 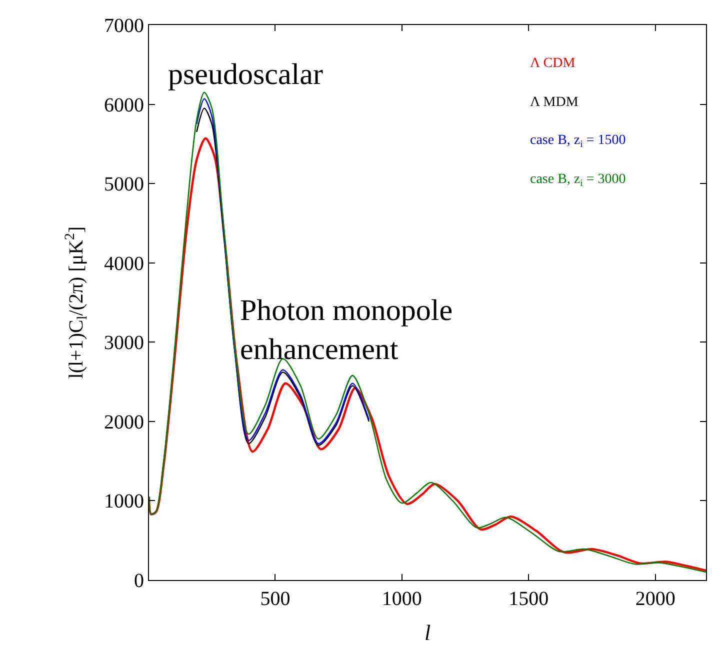 What do you see at coordinates (402, 599) in the screenshot?
I see `x-tick-label: 1000` at bounding box center [402, 599].